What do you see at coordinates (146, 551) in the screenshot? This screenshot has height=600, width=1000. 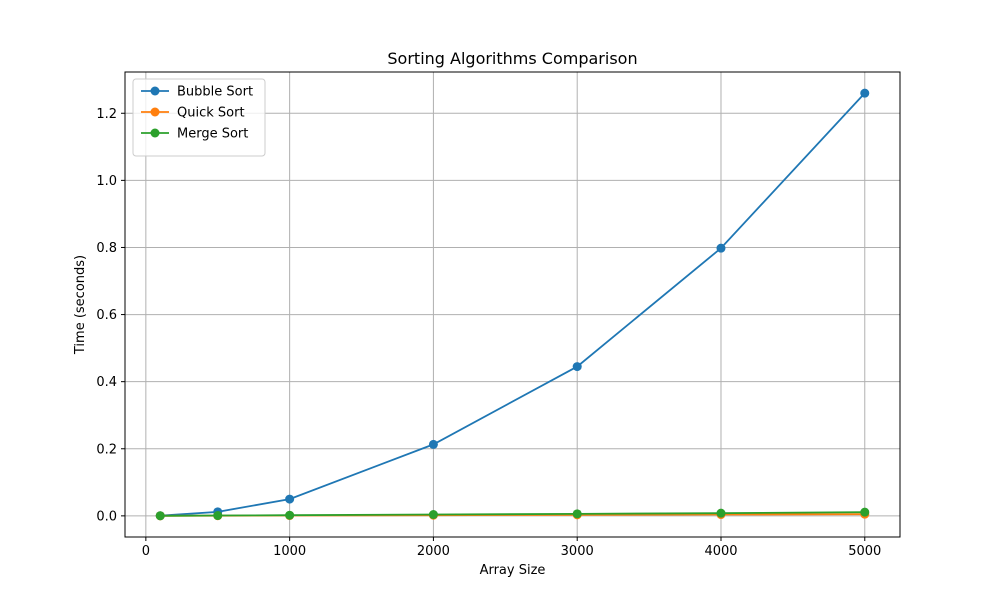 I see `x-tick-label: 0` at bounding box center [146, 551].